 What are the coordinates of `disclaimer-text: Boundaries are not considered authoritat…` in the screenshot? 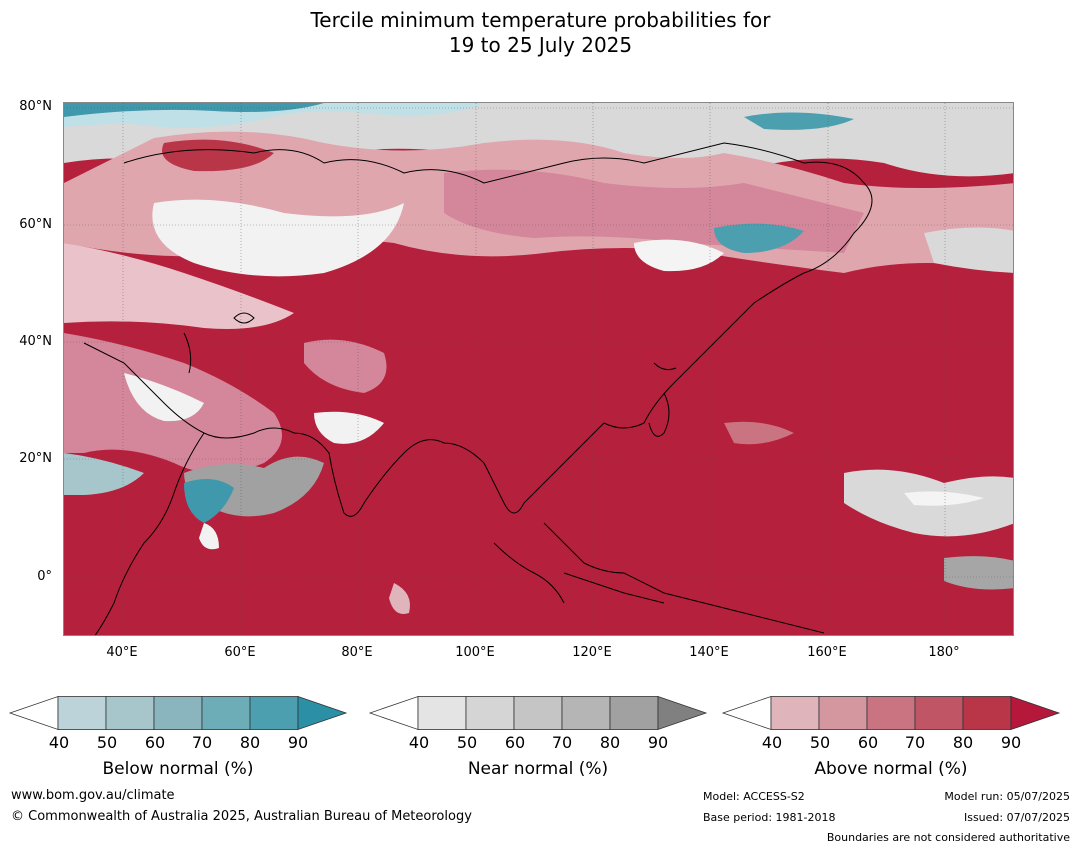 It's located at (948, 837).